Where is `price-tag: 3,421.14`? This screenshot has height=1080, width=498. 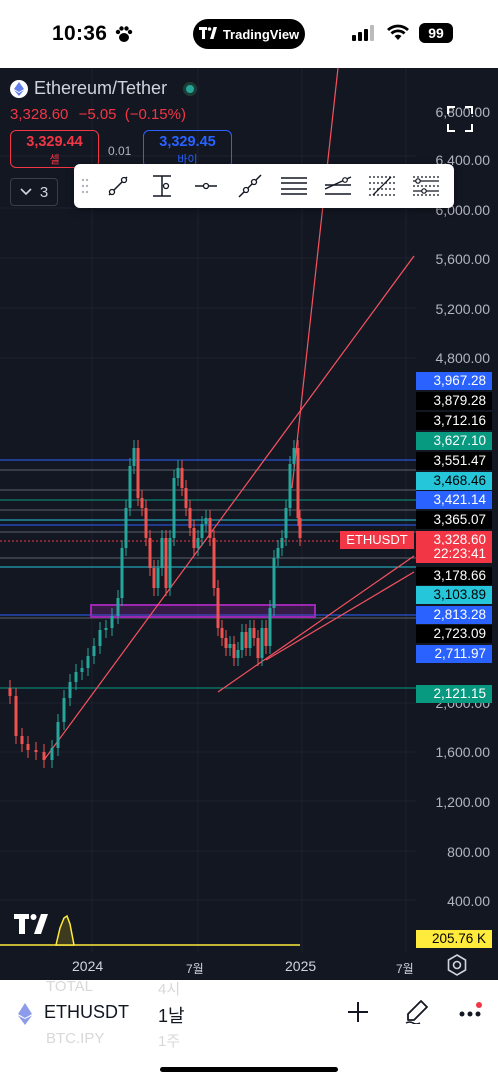 price-tag: 3,421.14 is located at coordinates (454, 500).